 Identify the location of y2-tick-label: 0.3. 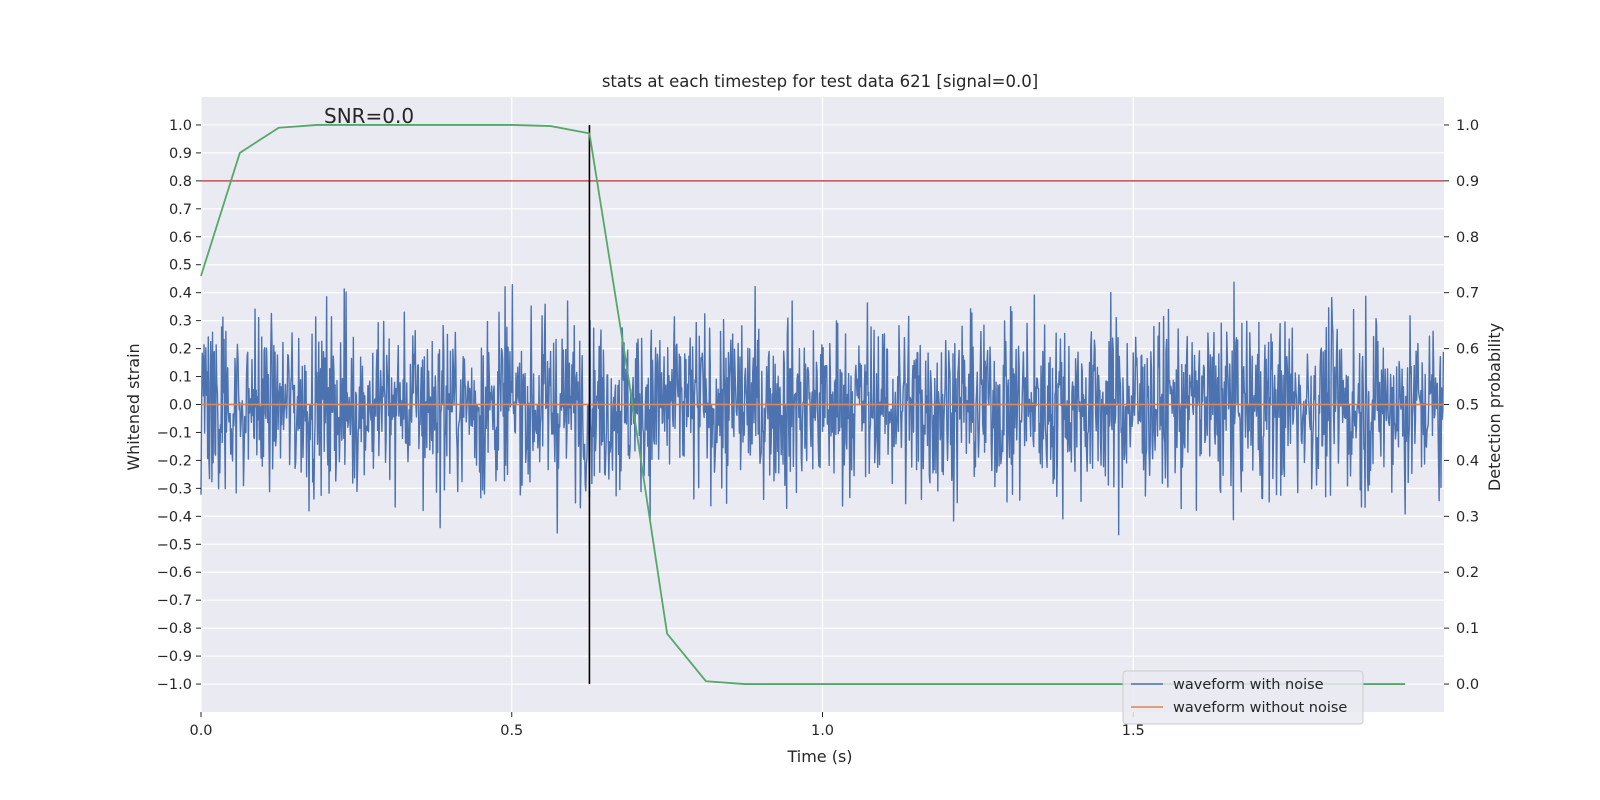
(1467, 517).